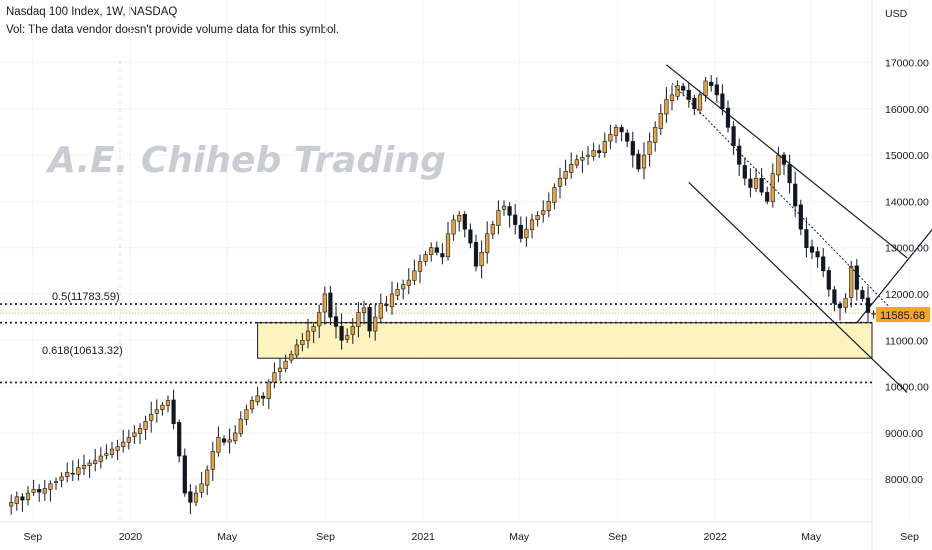 Image resolution: width=932 pixels, height=550 pixels. I want to click on fib-label-0-618: 0.618(10613.32), so click(82, 351).